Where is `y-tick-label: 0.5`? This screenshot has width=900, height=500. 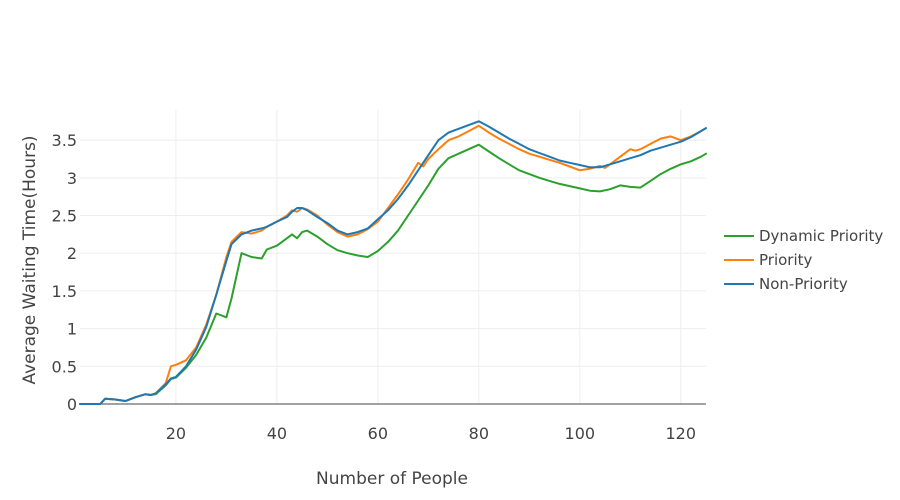 y-tick-label: 0.5 is located at coordinates (64, 366).